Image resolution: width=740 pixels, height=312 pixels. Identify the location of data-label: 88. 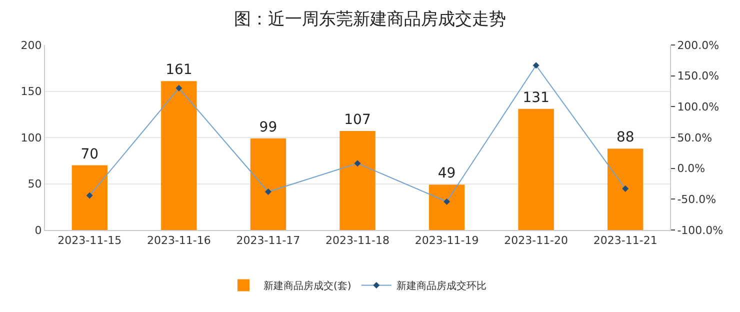
(625, 138).